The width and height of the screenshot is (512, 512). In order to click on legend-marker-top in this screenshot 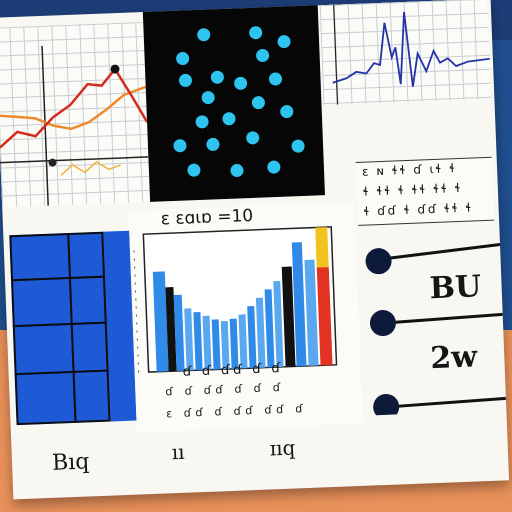, I will do `click(378, 261)`.